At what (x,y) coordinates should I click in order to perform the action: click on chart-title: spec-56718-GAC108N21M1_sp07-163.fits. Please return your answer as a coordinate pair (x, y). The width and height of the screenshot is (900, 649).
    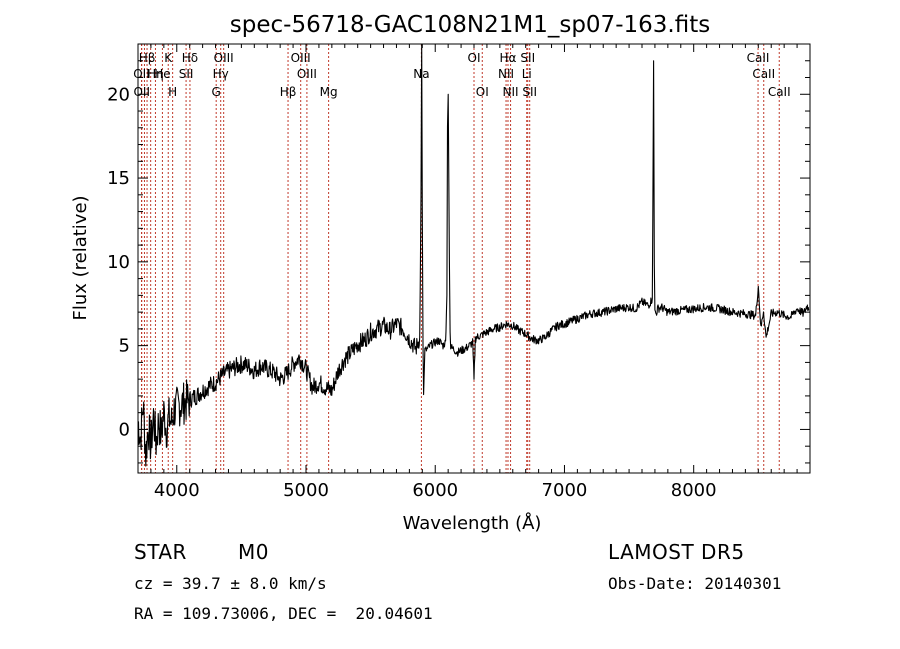
    Looking at the image, I should click on (470, 25).